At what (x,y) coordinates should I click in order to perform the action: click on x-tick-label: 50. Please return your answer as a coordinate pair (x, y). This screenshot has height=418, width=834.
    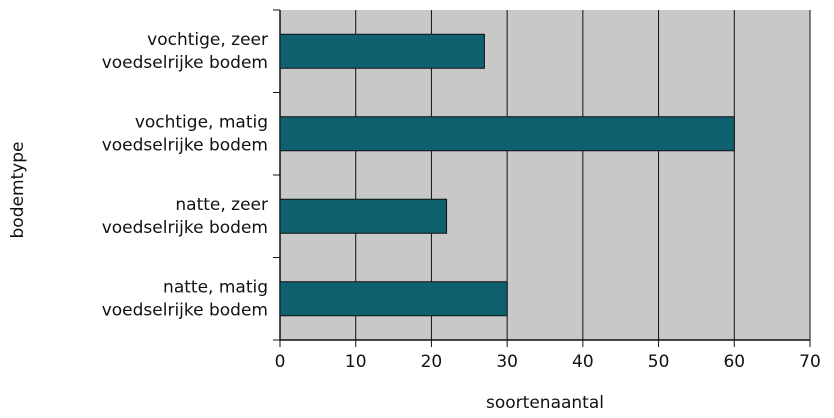
    Looking at the image, I should click on (659, 362).